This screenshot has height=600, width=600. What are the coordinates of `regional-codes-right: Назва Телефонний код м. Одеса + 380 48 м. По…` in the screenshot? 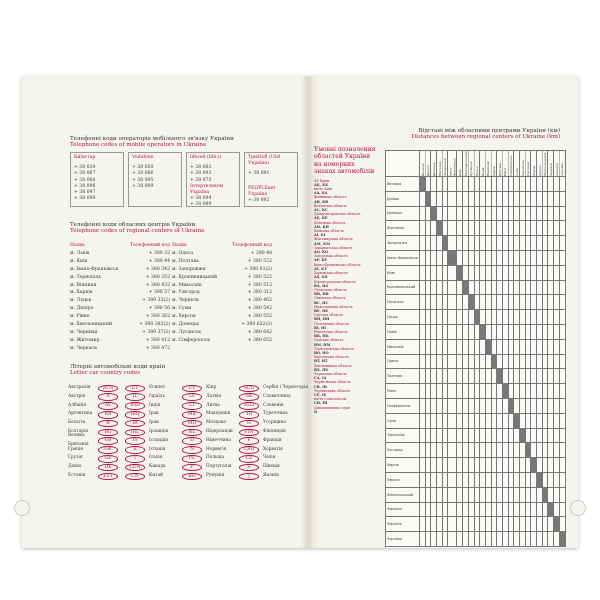 It's located at (222, 293).